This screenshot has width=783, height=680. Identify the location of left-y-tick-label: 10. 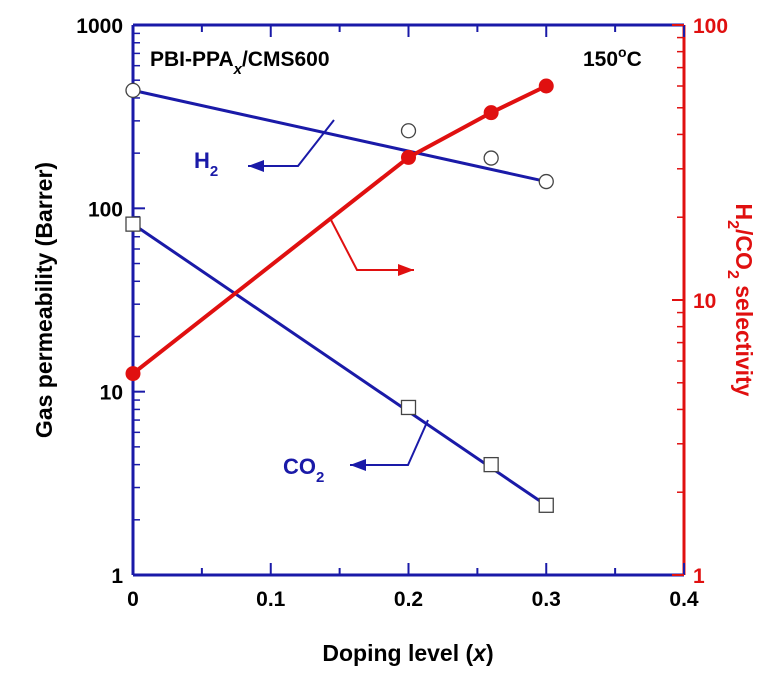
(111, 393).